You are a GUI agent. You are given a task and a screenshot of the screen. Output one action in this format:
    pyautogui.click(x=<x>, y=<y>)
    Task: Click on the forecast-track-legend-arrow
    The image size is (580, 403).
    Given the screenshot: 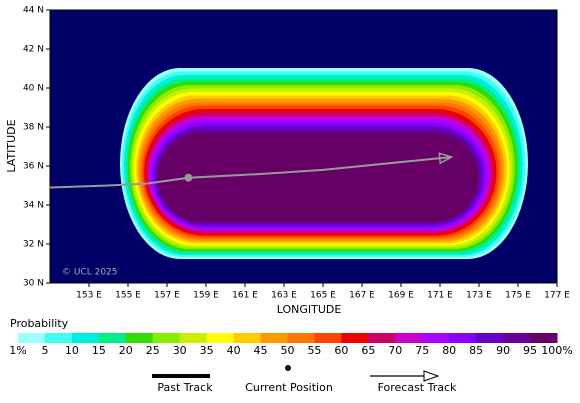 What is the action you would take?
    pyautogui.click(x=431, y=376)
    